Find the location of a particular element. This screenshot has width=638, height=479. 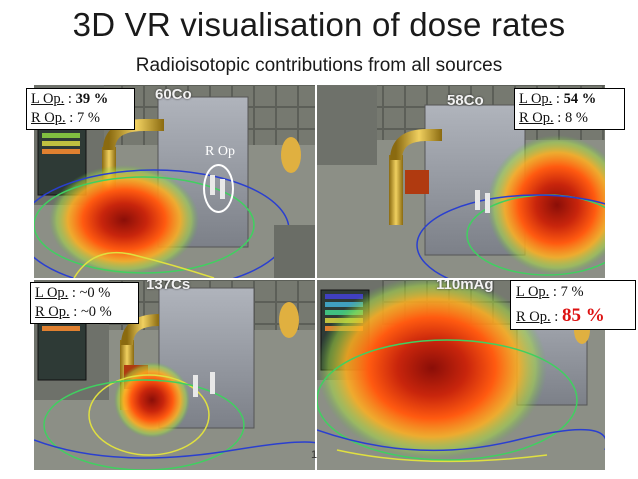

dose-box-60co: L Op. : 39 % R Op. : 7 % is located at coordinates (80, 109).